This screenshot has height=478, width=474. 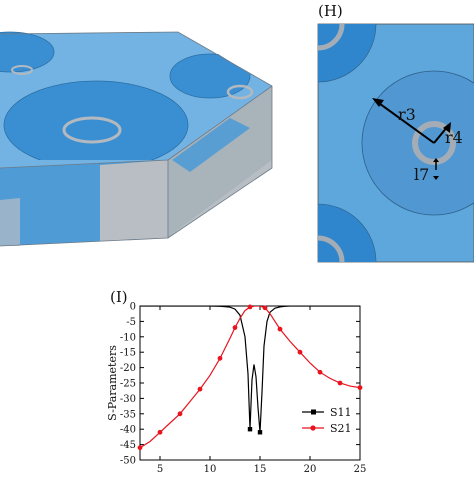 What do you see at coordinates (27, 52) in the screenshot?
I see `patch-top-left` at bounding box center [27, 52].